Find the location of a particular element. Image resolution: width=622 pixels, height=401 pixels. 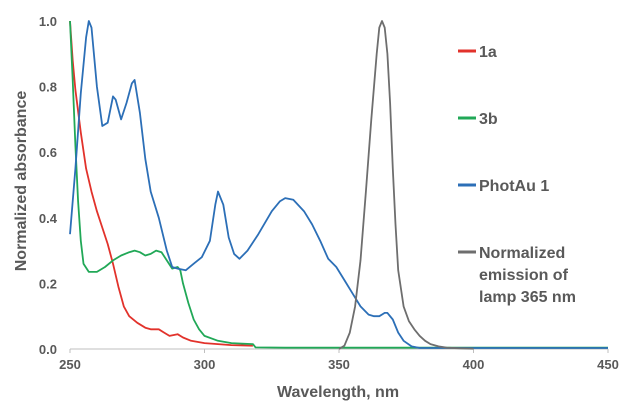

x-tick-label-2: 350 is located at coordinates (339, 364).